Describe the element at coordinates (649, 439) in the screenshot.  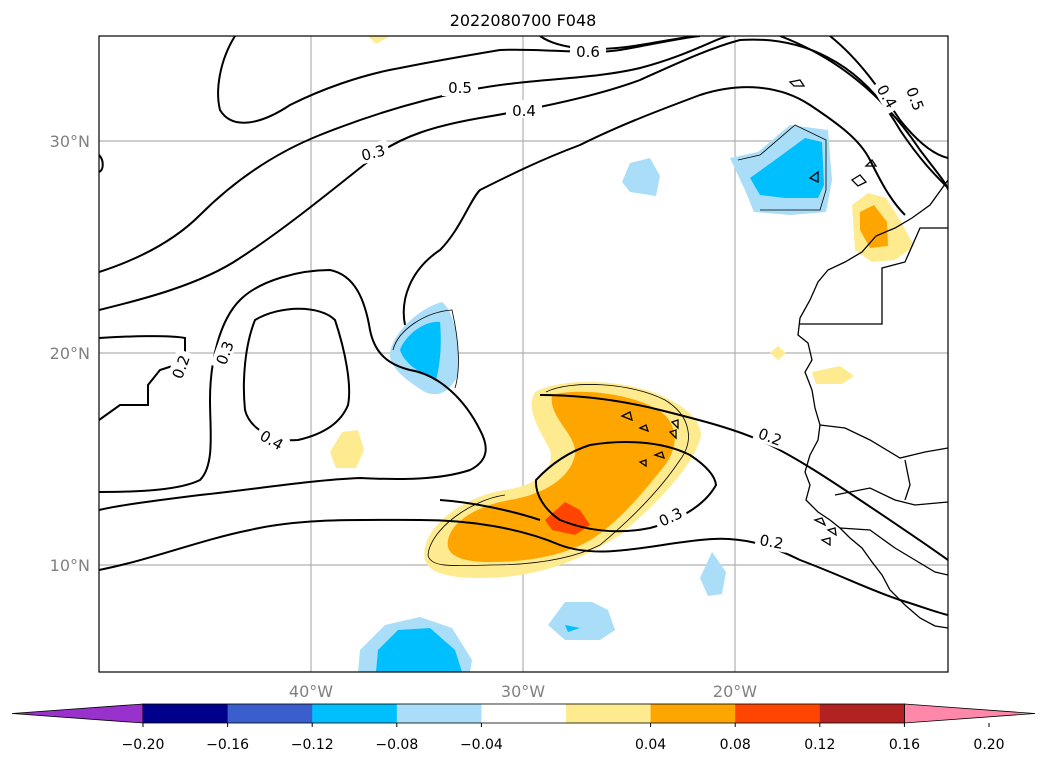
I see `cape-verde-islands` at that location.